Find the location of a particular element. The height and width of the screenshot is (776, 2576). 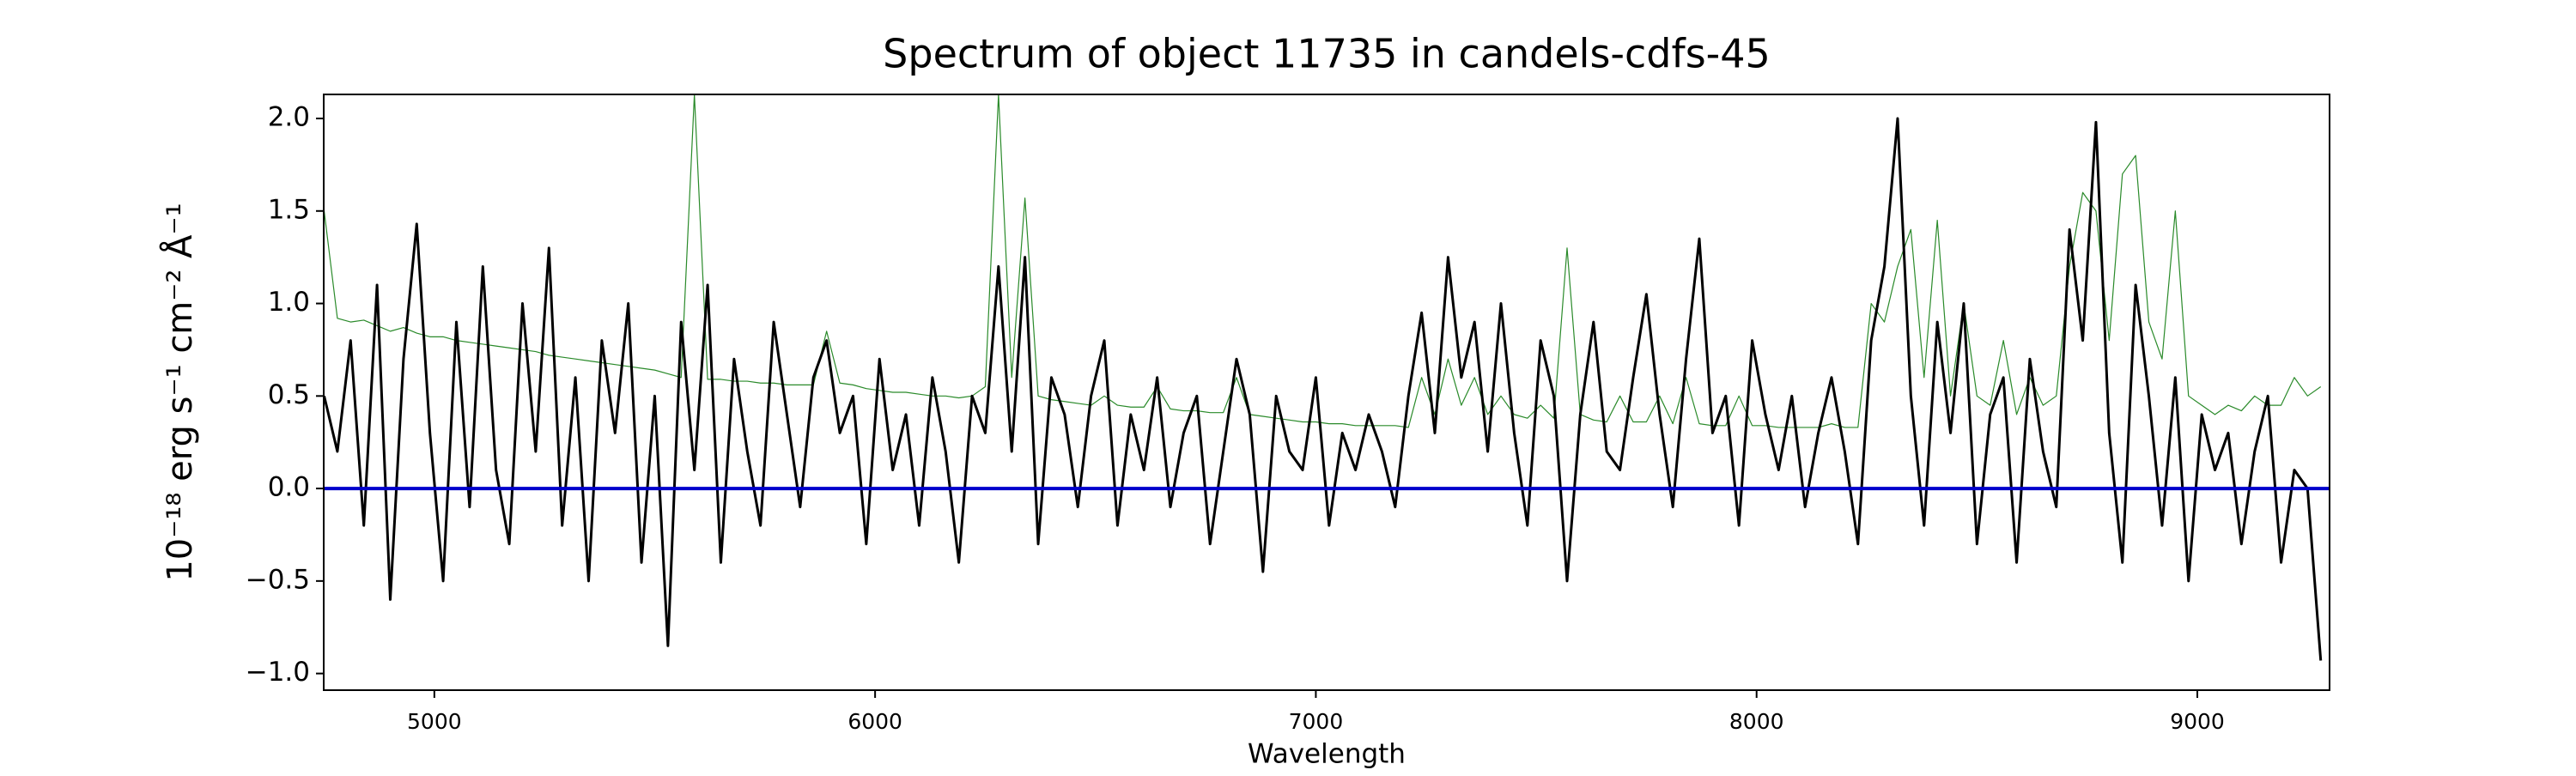

x-tick-label: 6000 is located at coordinates (875, 721).